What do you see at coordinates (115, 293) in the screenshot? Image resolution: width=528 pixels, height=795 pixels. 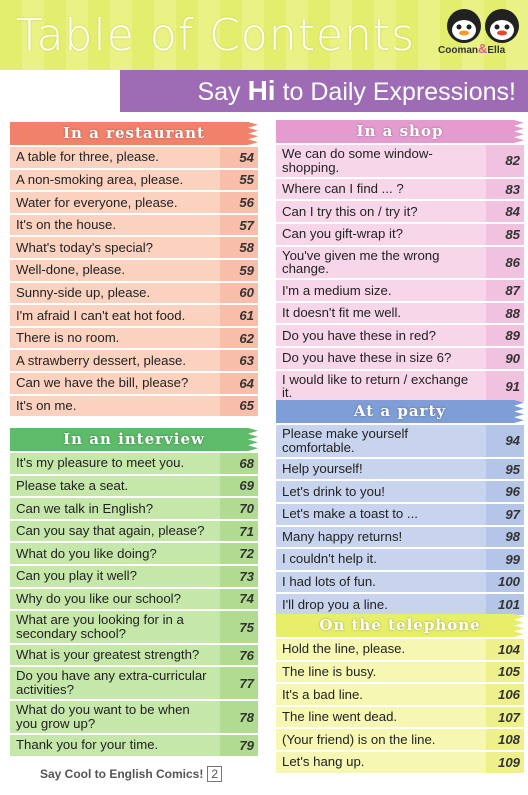 I see `entry-text: Sunny-side up, please.` at bounding box center [115, 293].